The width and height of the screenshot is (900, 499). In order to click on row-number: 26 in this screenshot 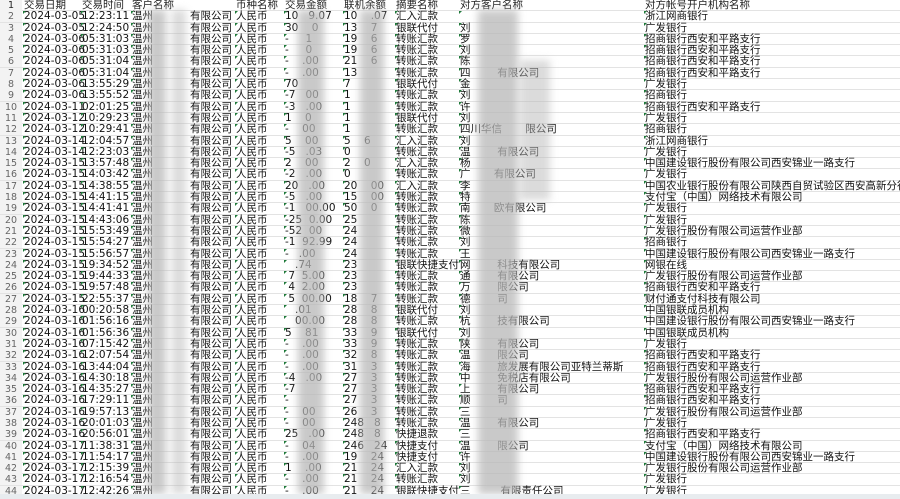, I will do `click(11, 288)`.